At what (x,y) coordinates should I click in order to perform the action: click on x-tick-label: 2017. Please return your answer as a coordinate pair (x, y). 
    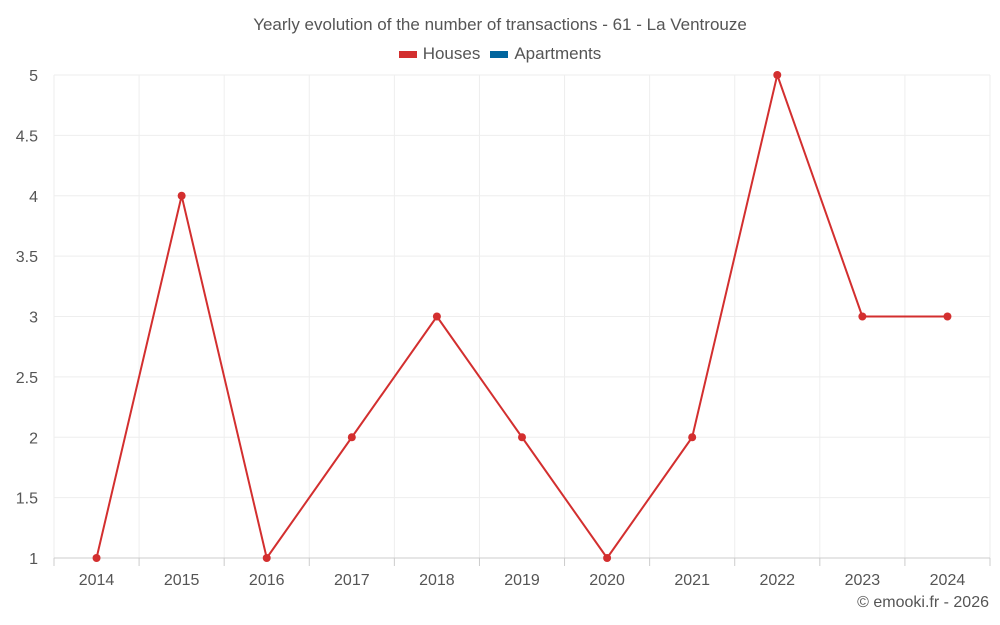
    Looking at the image, I should click on (352, 580).